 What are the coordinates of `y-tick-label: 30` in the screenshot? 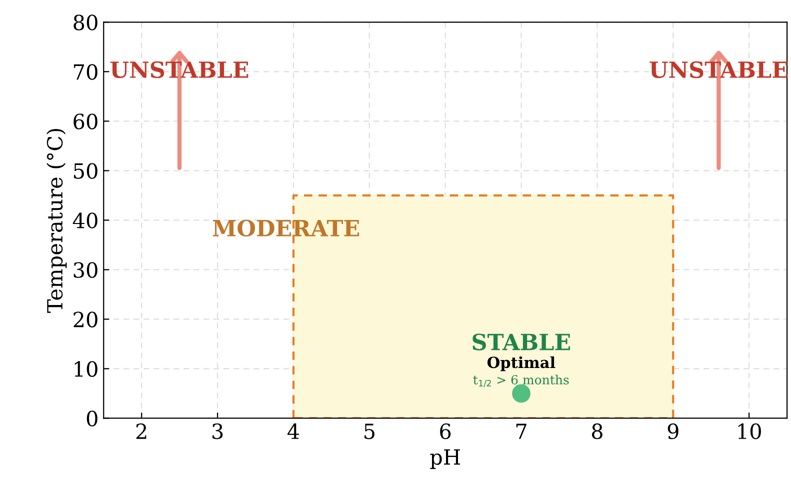 It's located at (86, 270).